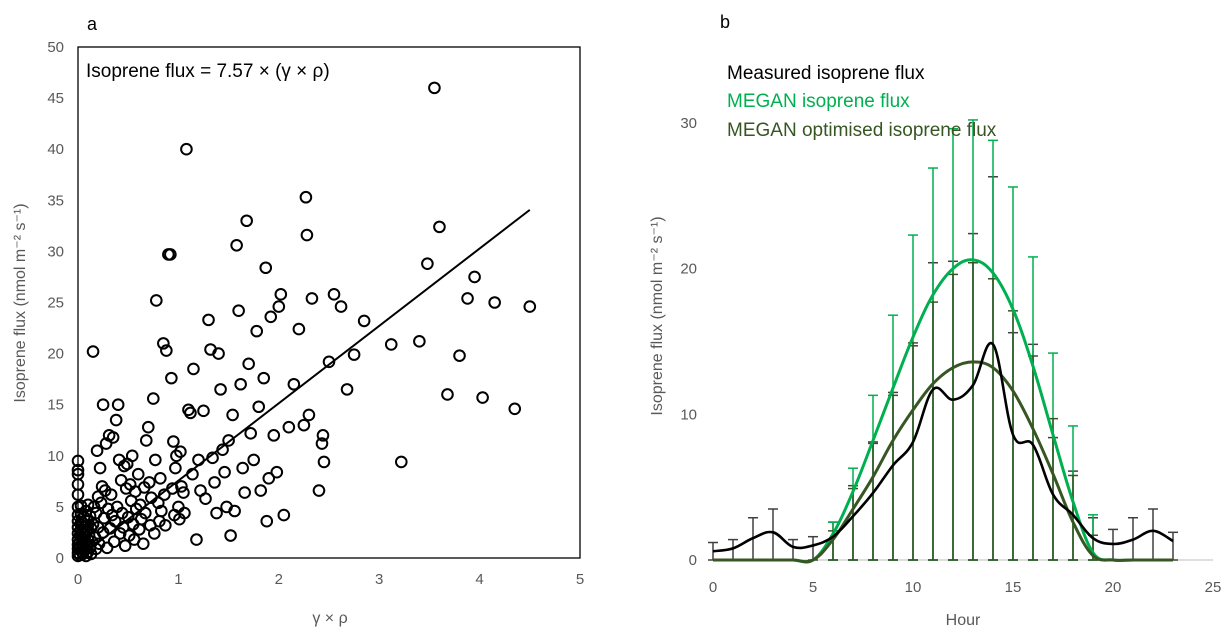 This screenshot has width=1225, height=630. What do you see at coordinates (479, 579) in the screenshot?
I see `a-x-tick-label: 4` at bounding box center [479, 579].